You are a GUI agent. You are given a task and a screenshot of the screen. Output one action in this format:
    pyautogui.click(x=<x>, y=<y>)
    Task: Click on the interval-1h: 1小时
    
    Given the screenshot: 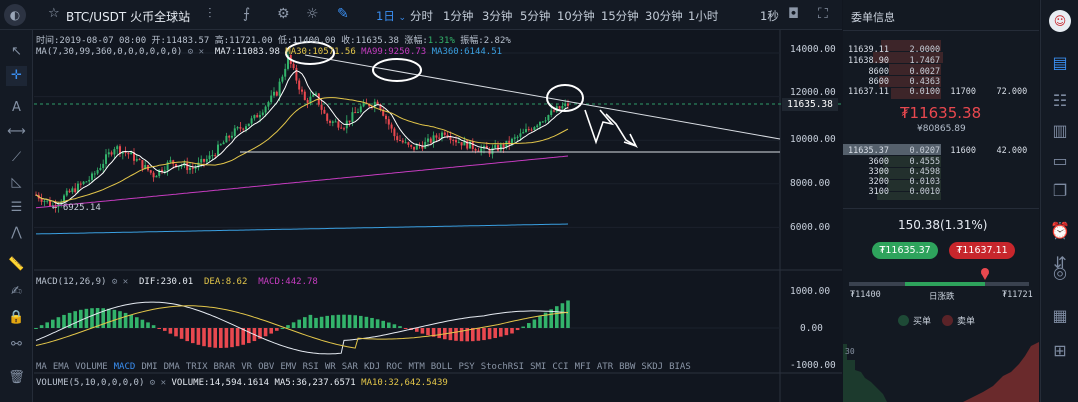 What is the action you would take?
    pyautogui.click(x=703, y=16)
    